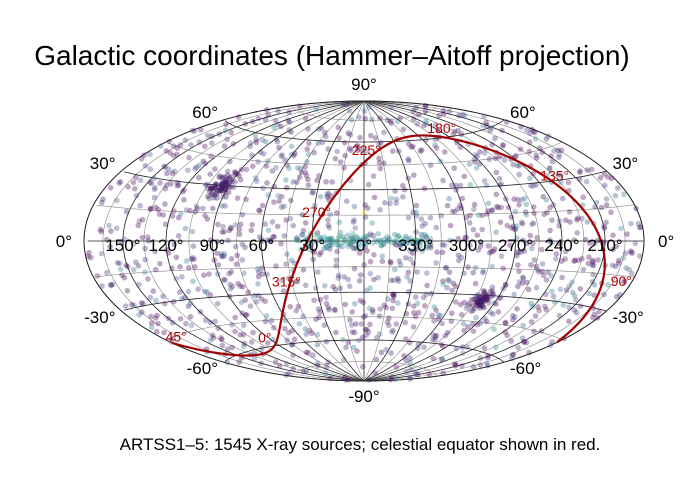 This screenshot has height=500, width=700. I want to click on latitude-tick-label: 90°, so click(364, 84).